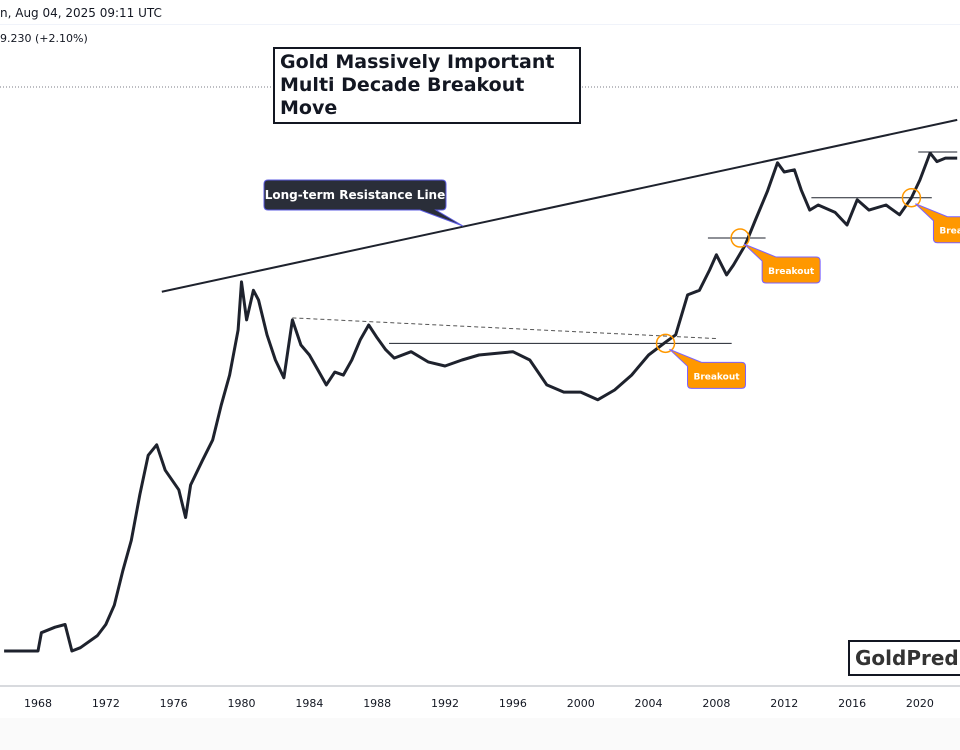  I want to click on bottom-area, so click(480, 734).